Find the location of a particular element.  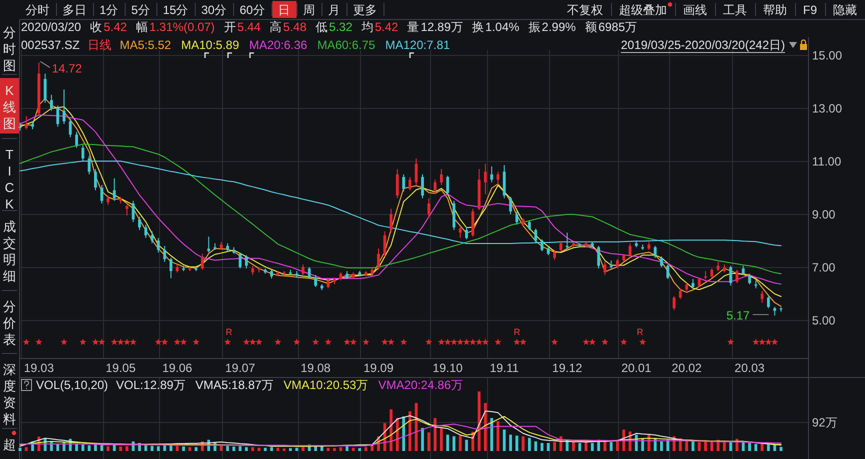

annotation: 5.17 is located at coordinates (738, 315).